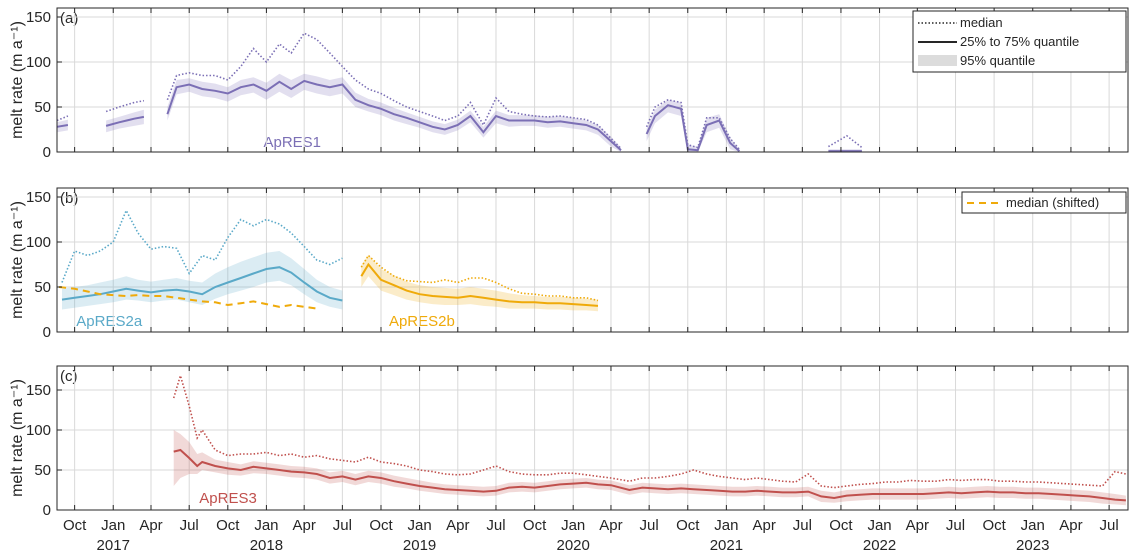 This screenshot has width=1137, height=555. What do you see at coordinates (69, 376) in the screenshot?
I see `panel-label-c: (c)` at bounding box center [69, 376].